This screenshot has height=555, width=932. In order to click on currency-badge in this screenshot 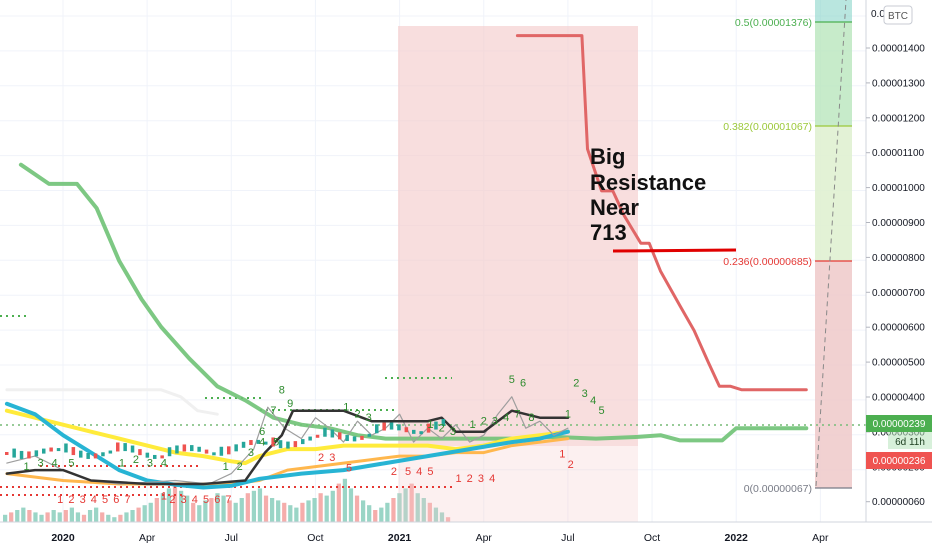, I will do `click(898, 15)`.